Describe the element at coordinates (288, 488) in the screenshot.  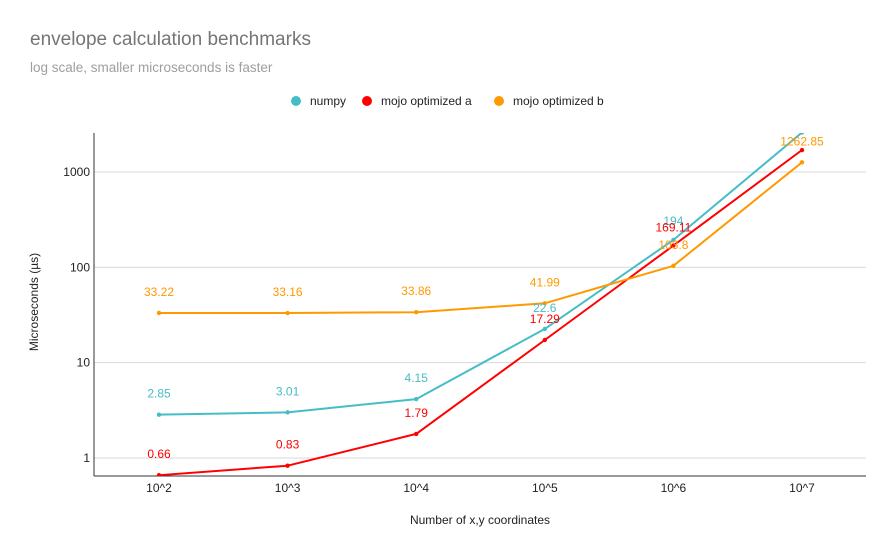
I see `x-tick-label: 10^3` at that location.